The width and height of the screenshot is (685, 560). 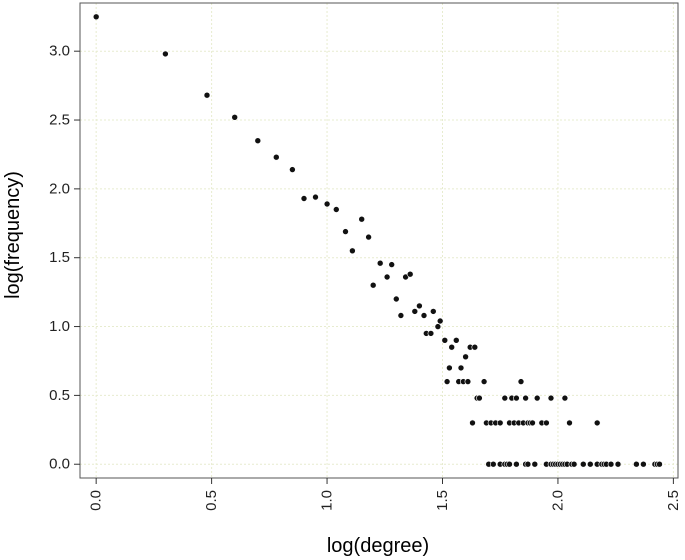 What do you see at coordinates (557, 500) in the screenshot?
I see `x-tick-label: 2.0` at bounding box center [557, 500].